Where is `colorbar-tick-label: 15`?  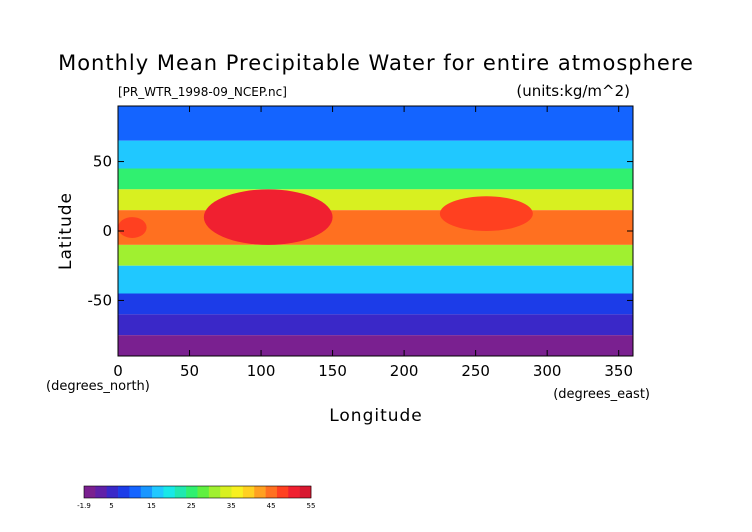
colorbar-tick-label: 15 is located at coordinates (151, 506).